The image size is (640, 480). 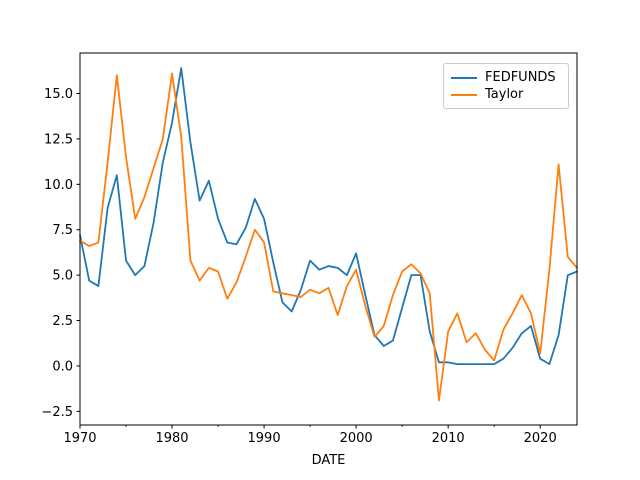 What do you see at coordinates (62, 276) in the screenshot?
I see `y-tick-label: 5.0` at bounding box center [62, 276].